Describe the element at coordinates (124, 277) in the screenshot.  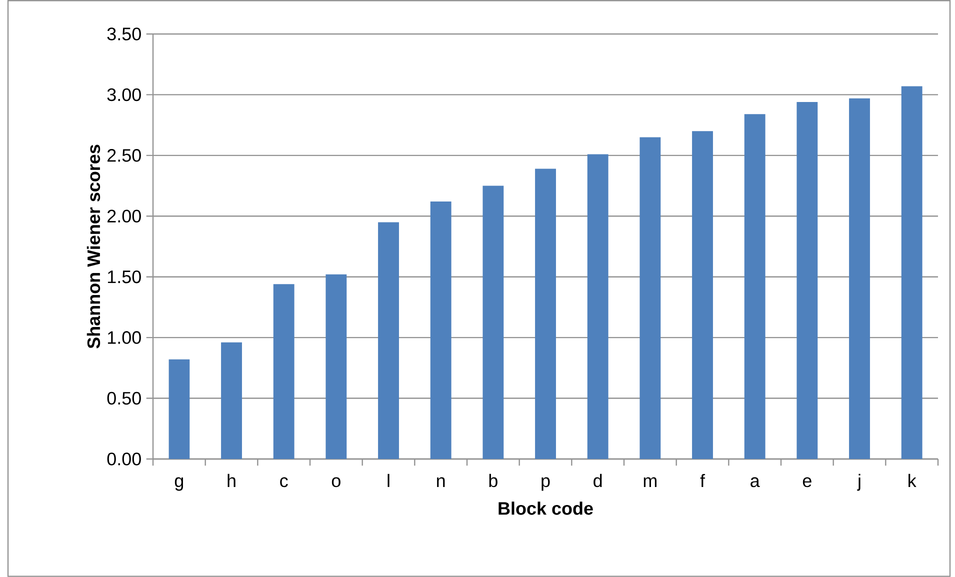
I see `y-tick-label: 1.50` at that location.